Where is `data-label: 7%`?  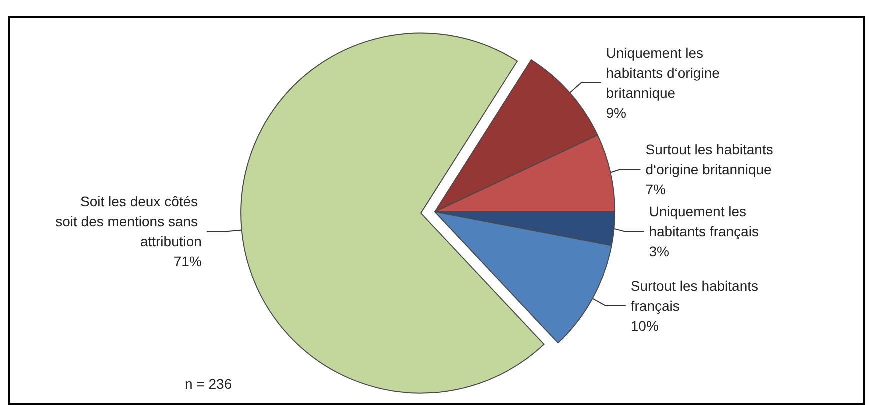 data-label: 7% is located at coordinates (656, 189).